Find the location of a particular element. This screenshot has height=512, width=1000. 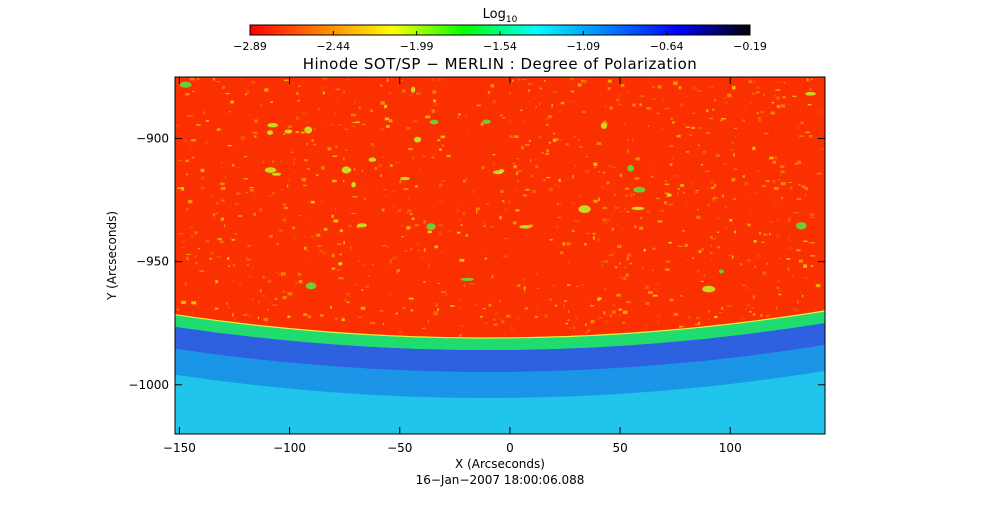

limb-edge-line is located at coordinates (500, 324).